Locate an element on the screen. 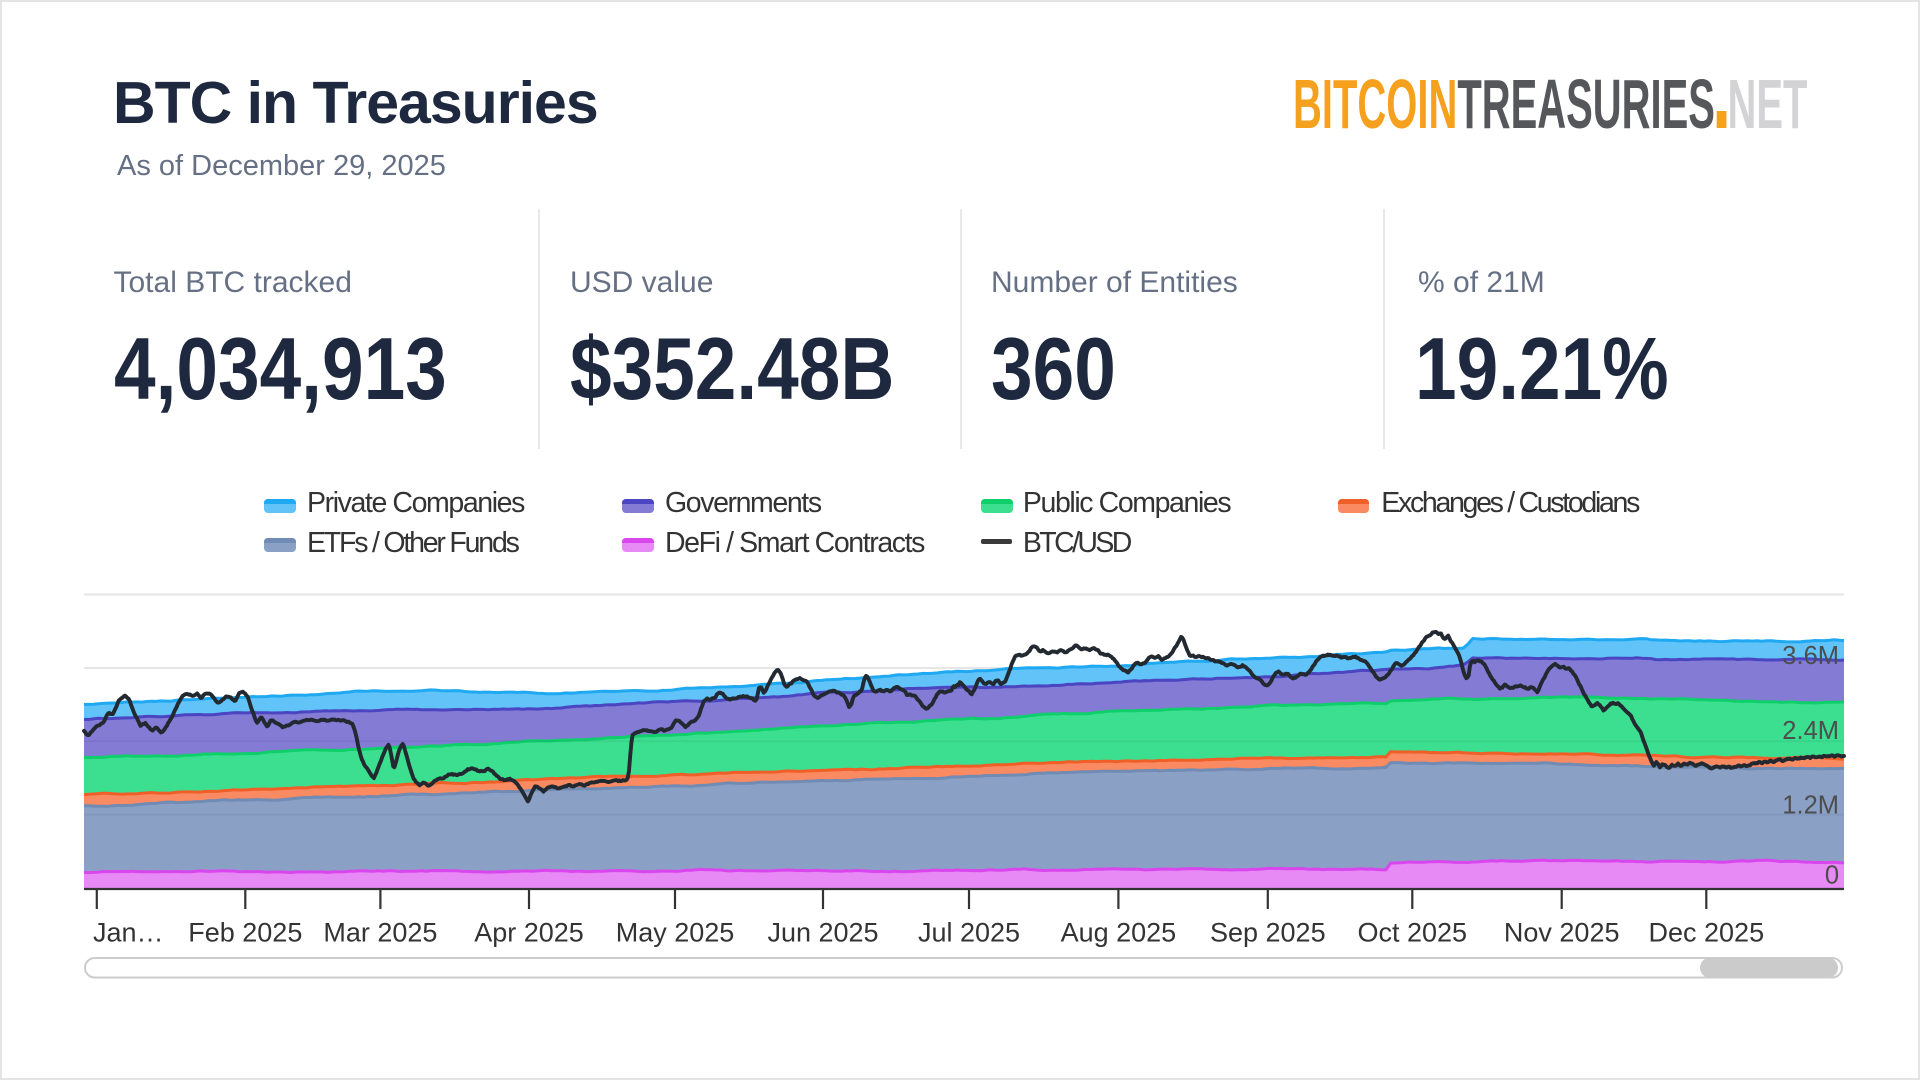 This screenshot has width=1920, height=1080. svg-text: Mar 2025 is located at coordinates (380, 933).